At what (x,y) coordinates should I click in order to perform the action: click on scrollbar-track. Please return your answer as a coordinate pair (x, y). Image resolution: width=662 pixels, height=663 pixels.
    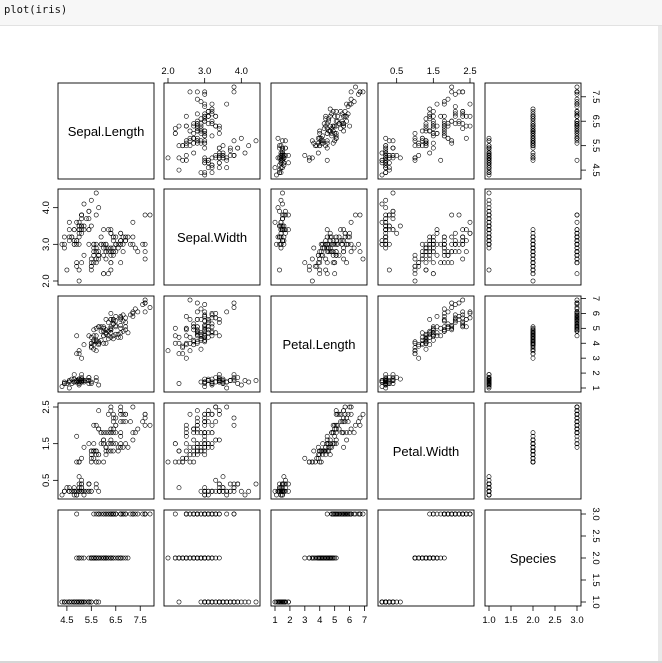
    Looking at the image, I should click on (660, 344).